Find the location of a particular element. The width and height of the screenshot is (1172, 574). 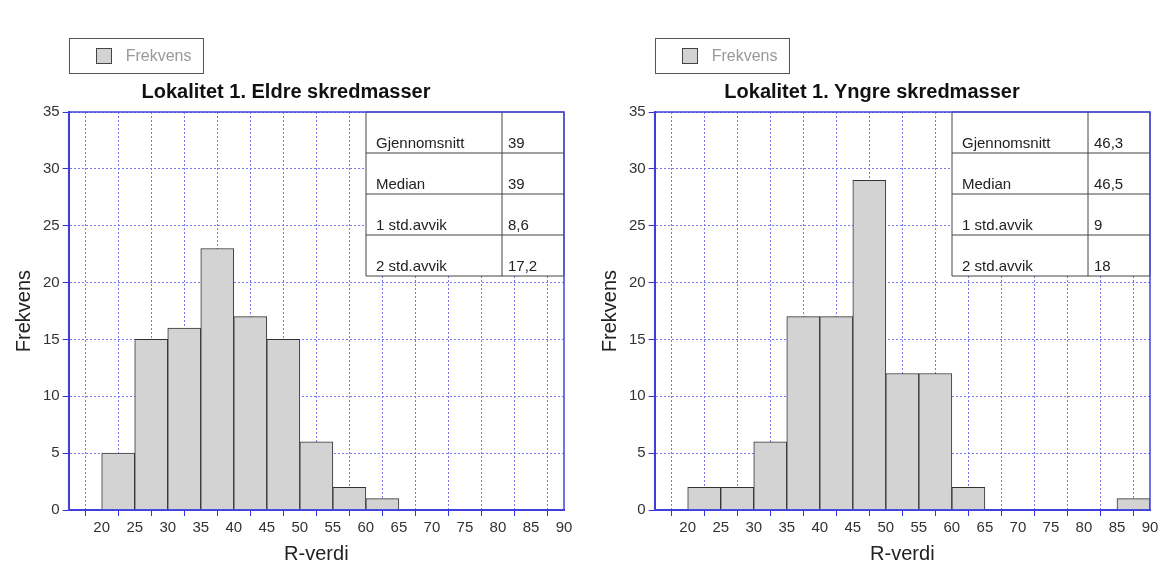

annotation: 9 is located at coordinates (1098, 224).